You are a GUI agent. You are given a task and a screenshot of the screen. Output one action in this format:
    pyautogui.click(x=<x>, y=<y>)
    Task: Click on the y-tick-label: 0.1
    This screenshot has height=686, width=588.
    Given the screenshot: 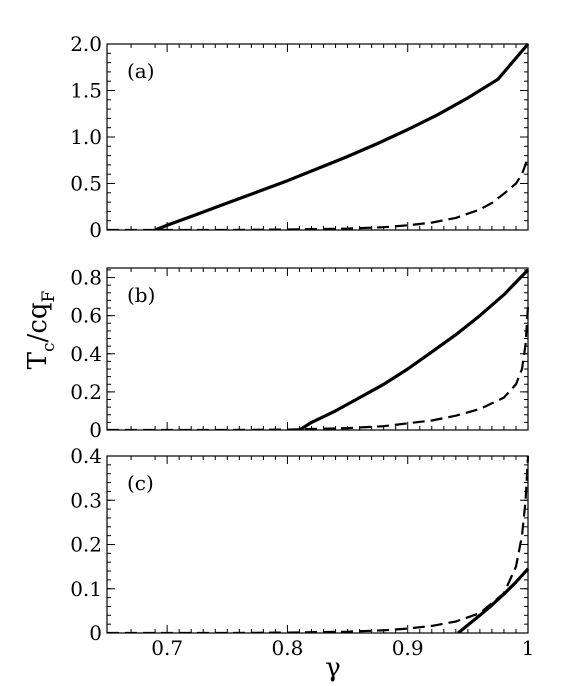 What is the action you would take?
    pyautogui.click(x=86, y=589)
    